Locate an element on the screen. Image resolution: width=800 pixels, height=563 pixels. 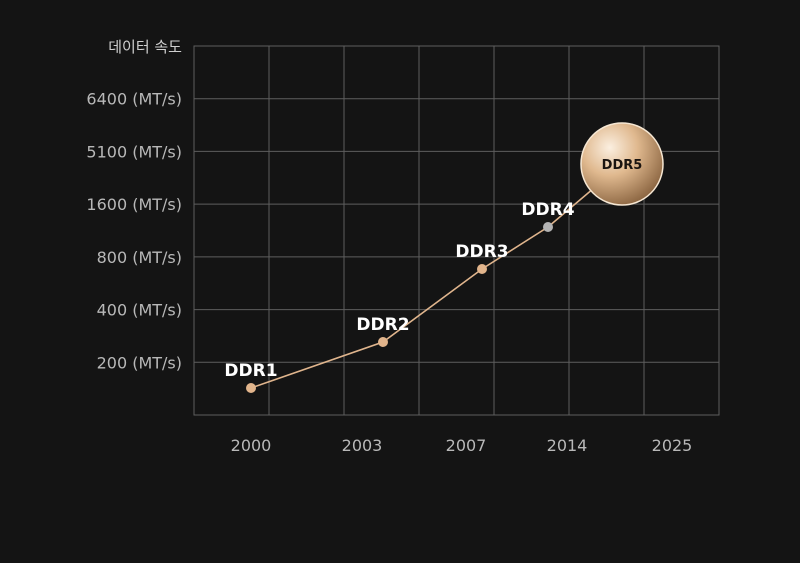
point-label: DDR5 is located at coordinates (622, 165).